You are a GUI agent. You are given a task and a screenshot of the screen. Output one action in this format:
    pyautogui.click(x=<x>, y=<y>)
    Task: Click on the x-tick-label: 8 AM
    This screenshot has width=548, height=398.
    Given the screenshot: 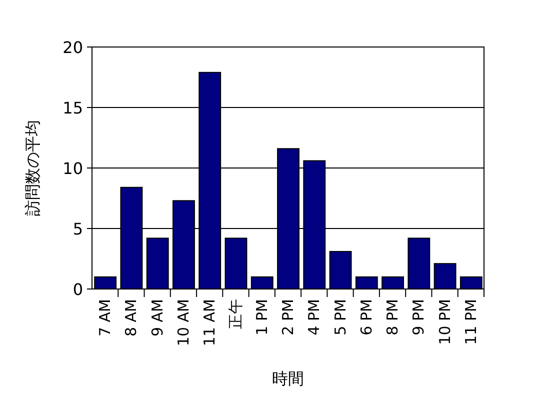 What is the action you would take?
    pyautogui.click(x=131, y=318)
    